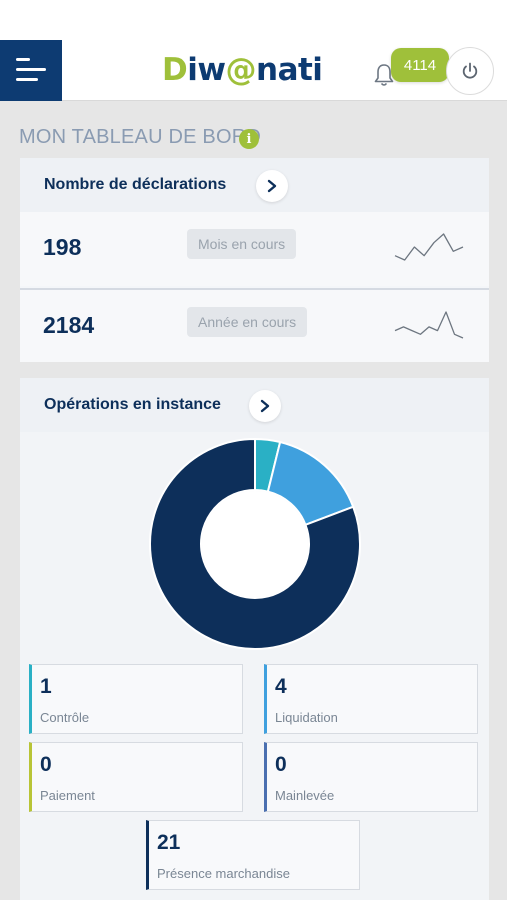 The height and width of the screenshot is (900, 507). Describe the element at coordinates (136, 777) in the screenshot. I see `tile-paiement: 0 Paiement` at that location.